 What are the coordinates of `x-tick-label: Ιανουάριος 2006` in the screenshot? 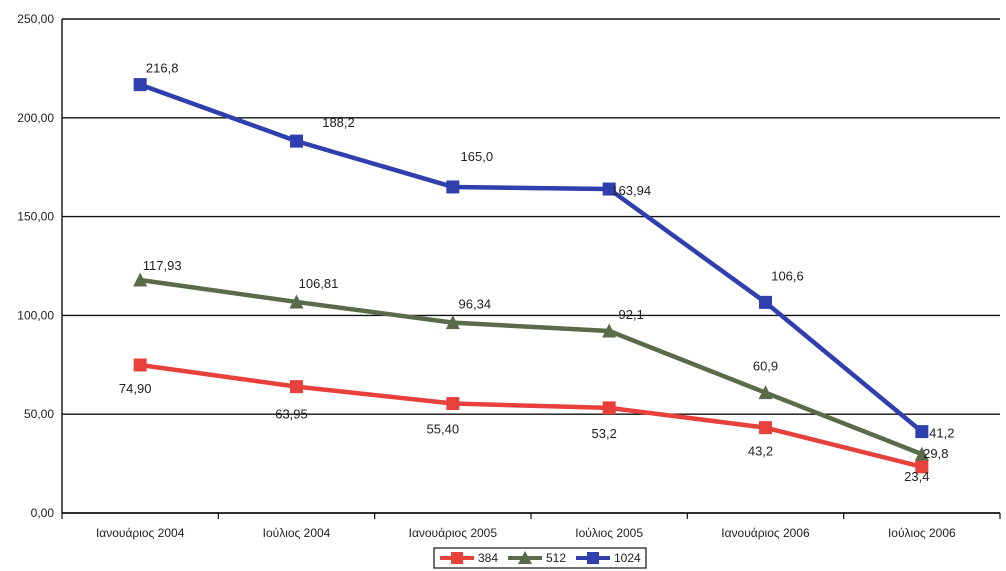 It's located at (765, 533).